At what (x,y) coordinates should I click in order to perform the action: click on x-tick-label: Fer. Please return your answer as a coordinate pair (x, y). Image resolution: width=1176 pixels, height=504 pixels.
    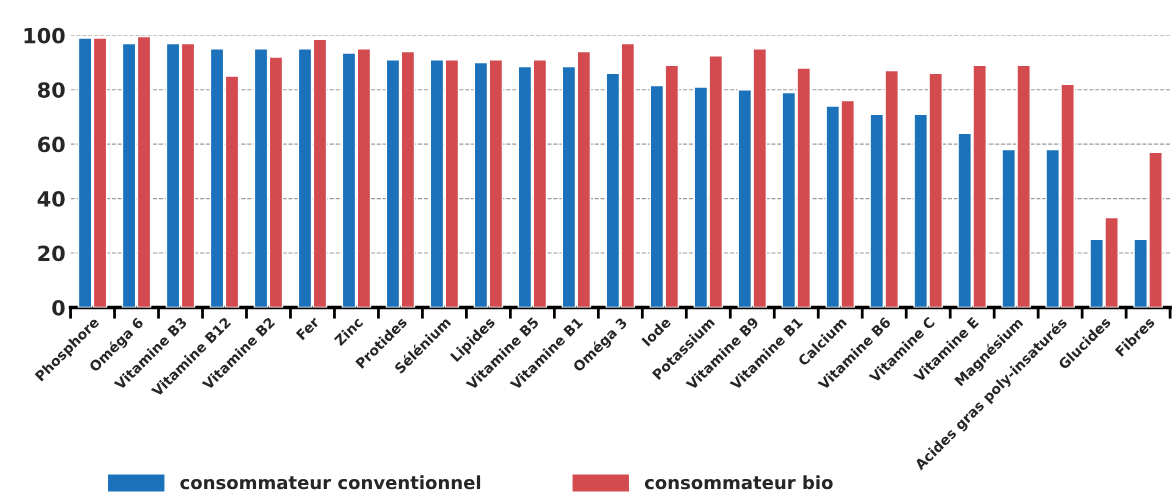
    Looking at the image, I should click on (308, 328).